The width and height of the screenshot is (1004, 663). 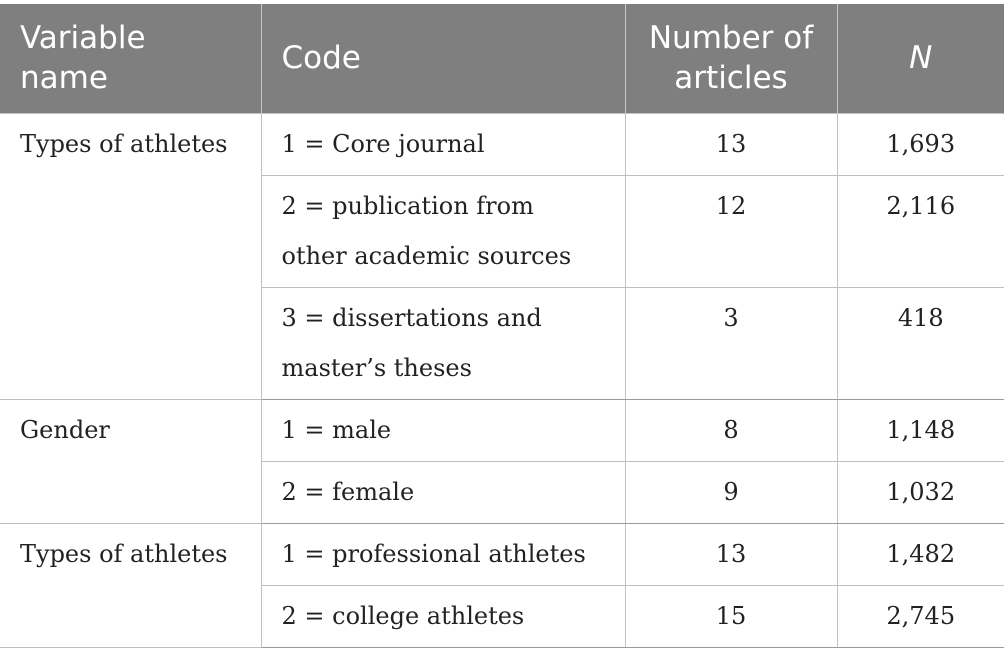 I want to click on articles-cell: 12, so click(x=731, y=231).